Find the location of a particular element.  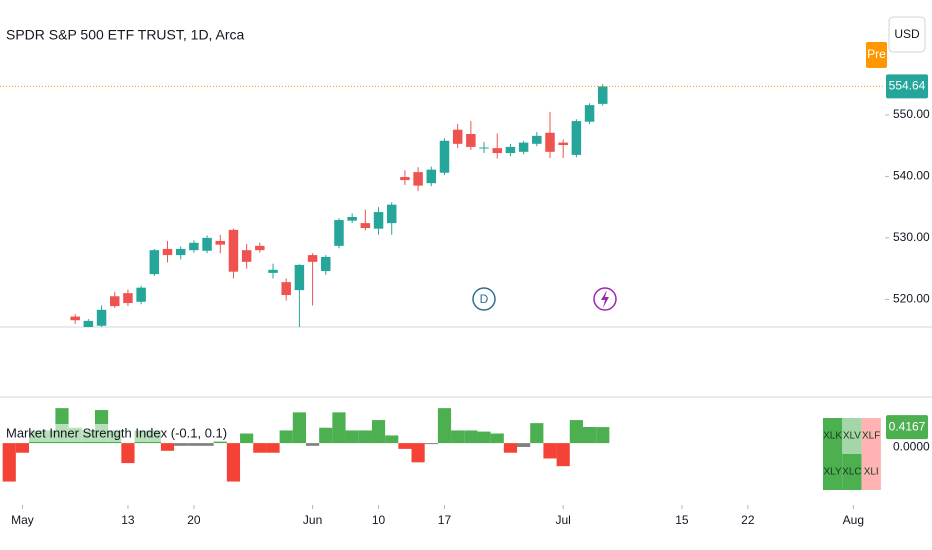

sector-name: XLC is located at coordinates (851, 472).